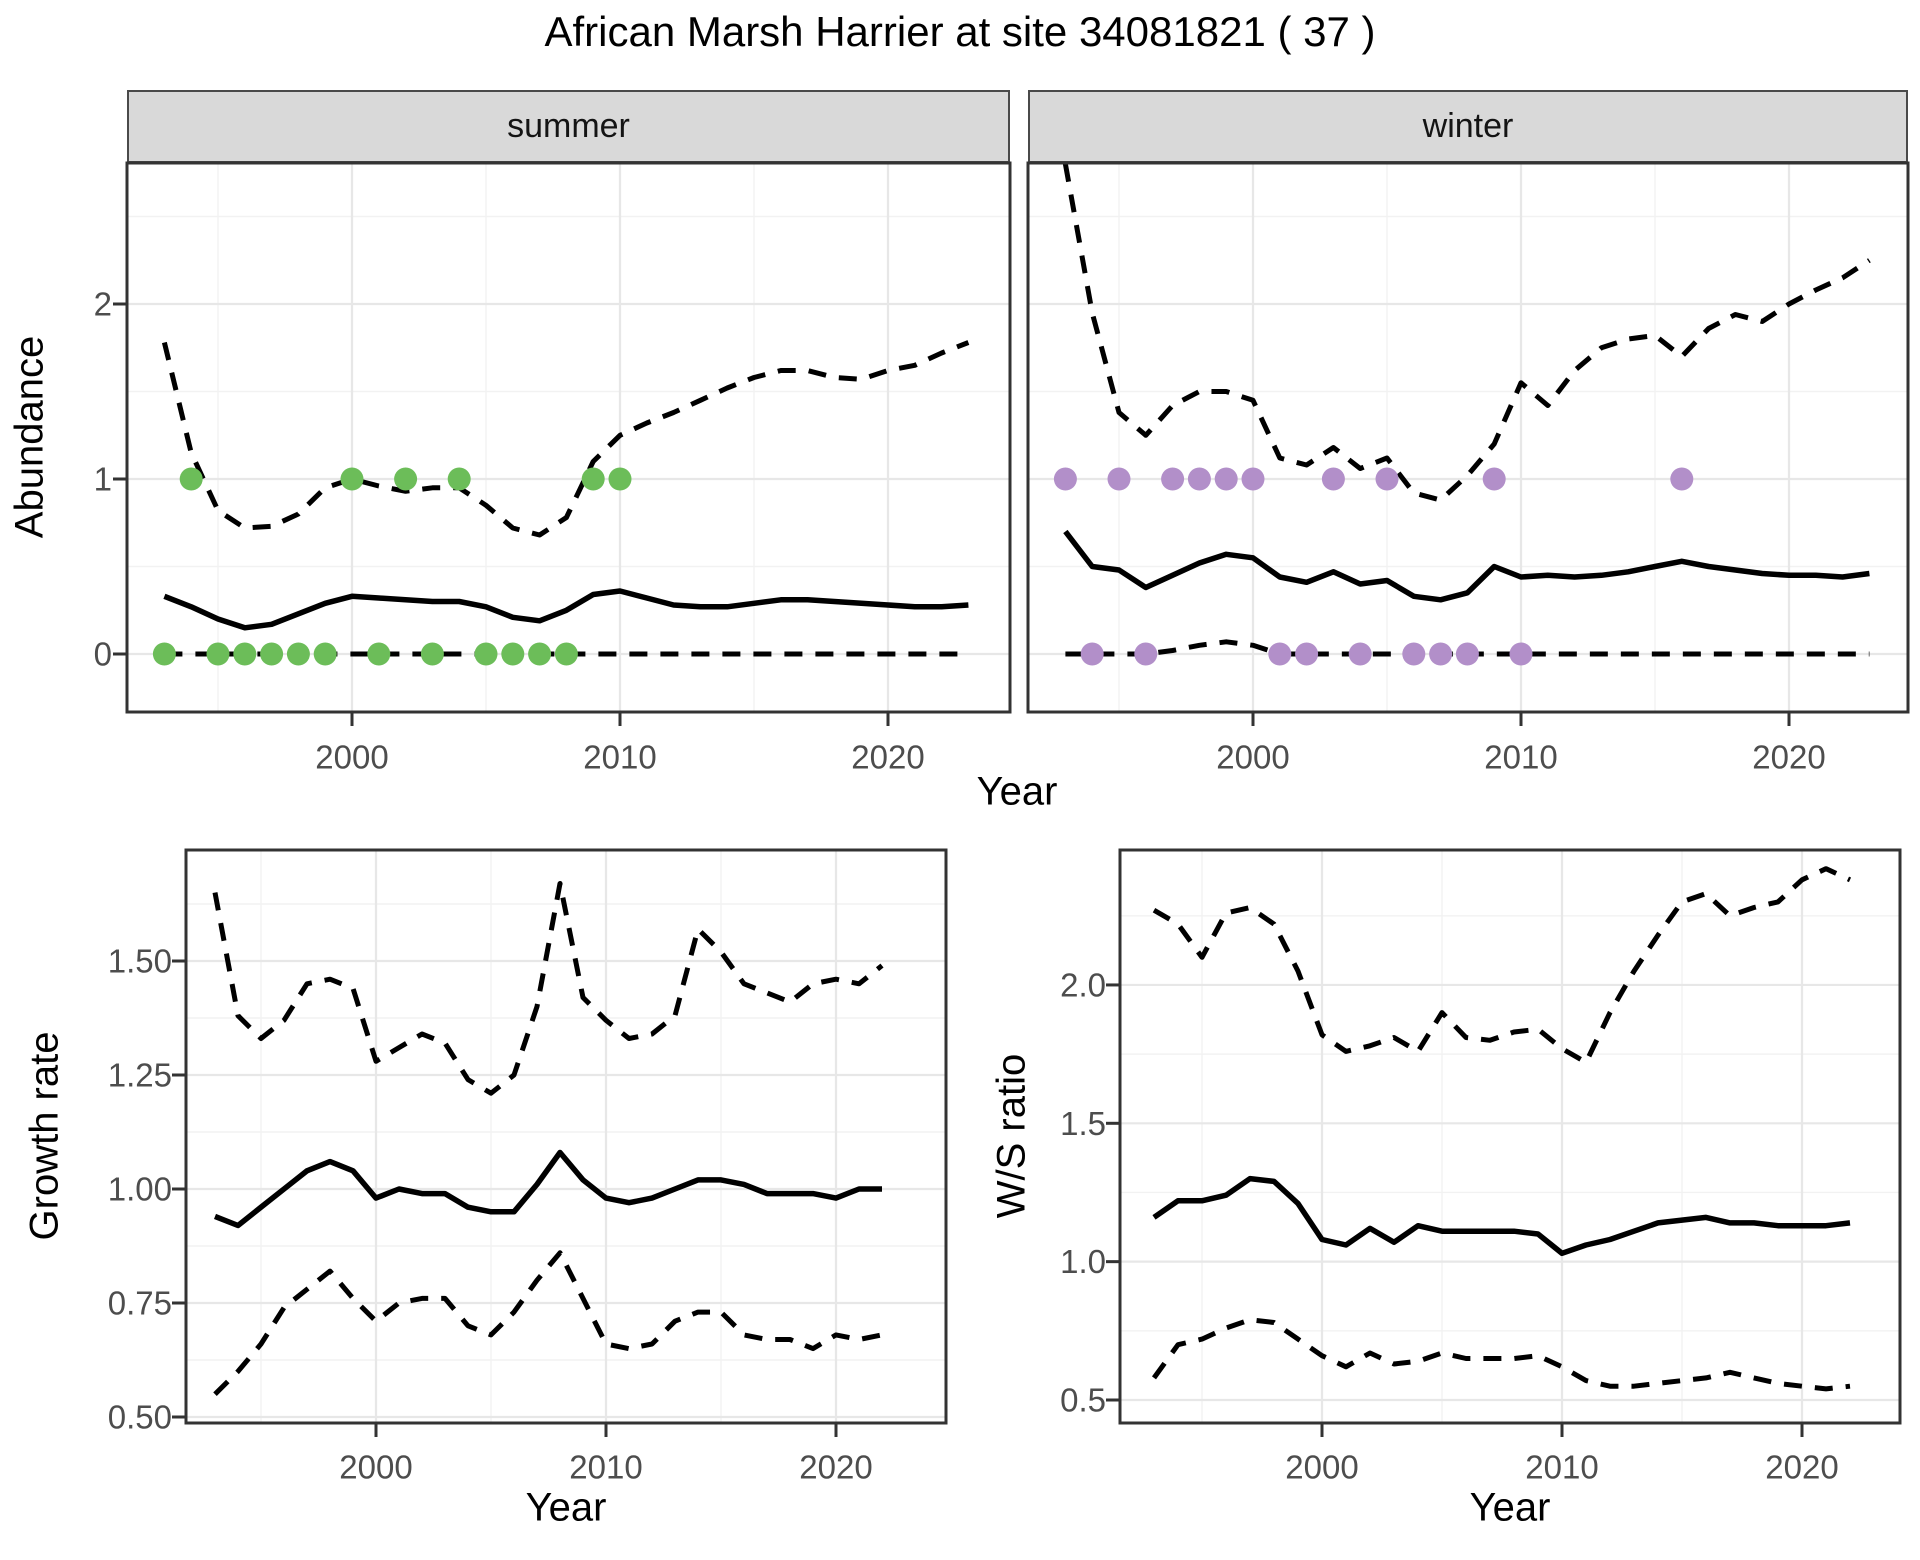  What do you see at coordinates (140, 961) in the screenshot?
I see `y-tick-label: 1.50` at bounding box center [140, 961].